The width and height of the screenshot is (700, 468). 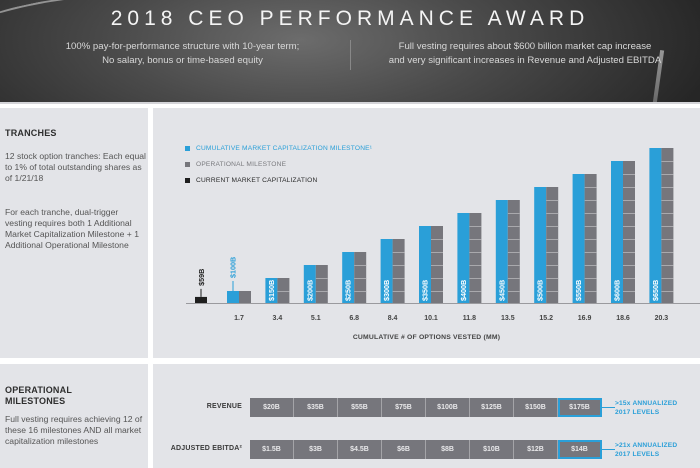 I want to click on milestone-cell: $12B, so click(x=536, y=449).